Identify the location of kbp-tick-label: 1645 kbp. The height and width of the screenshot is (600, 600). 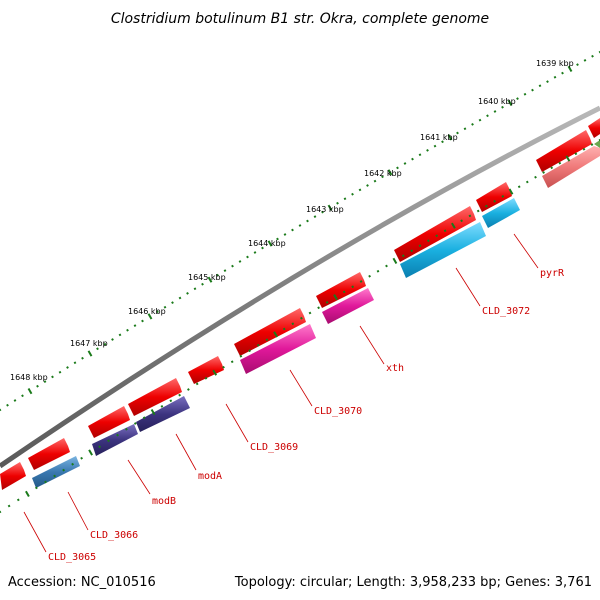
(207, 277).